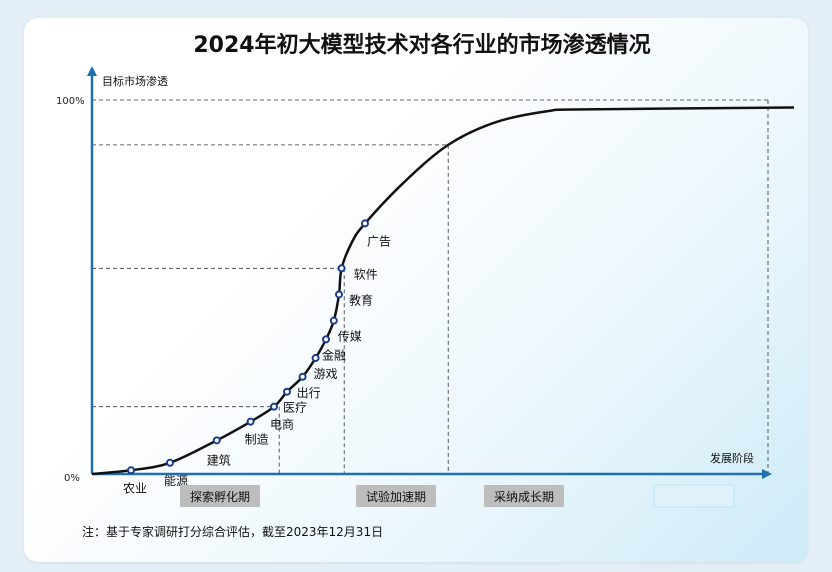 The height and width of the screenshot is (572, 832). Describe the element at coordinates (326, 374) in the screenshot. I see `point-label: 游戏` at that location.